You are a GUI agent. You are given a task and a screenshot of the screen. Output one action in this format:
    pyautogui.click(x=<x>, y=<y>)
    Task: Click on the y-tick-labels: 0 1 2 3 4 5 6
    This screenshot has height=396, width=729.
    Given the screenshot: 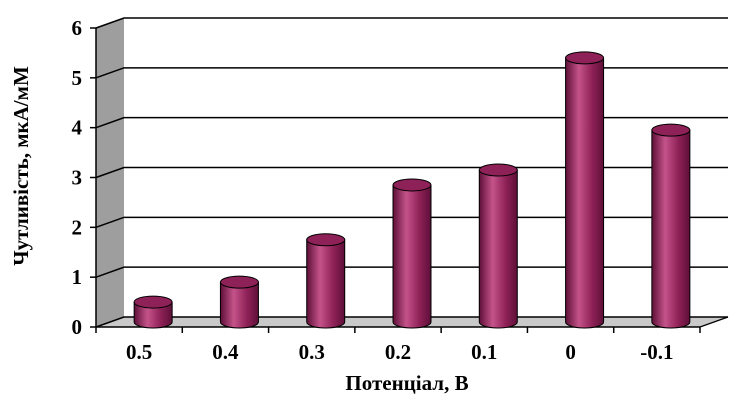 What is the action you would take?
    pyautogui.click(x=84, y=177)
    